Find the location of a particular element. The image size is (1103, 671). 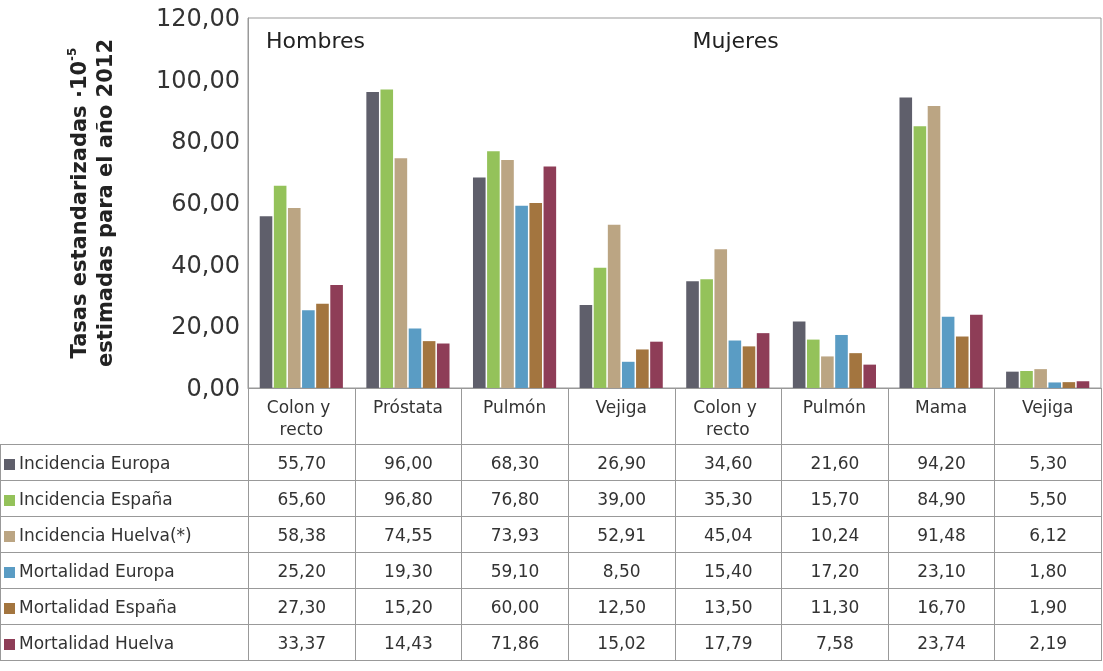

data-label: 10,24 is located at coordinates (835, 534).